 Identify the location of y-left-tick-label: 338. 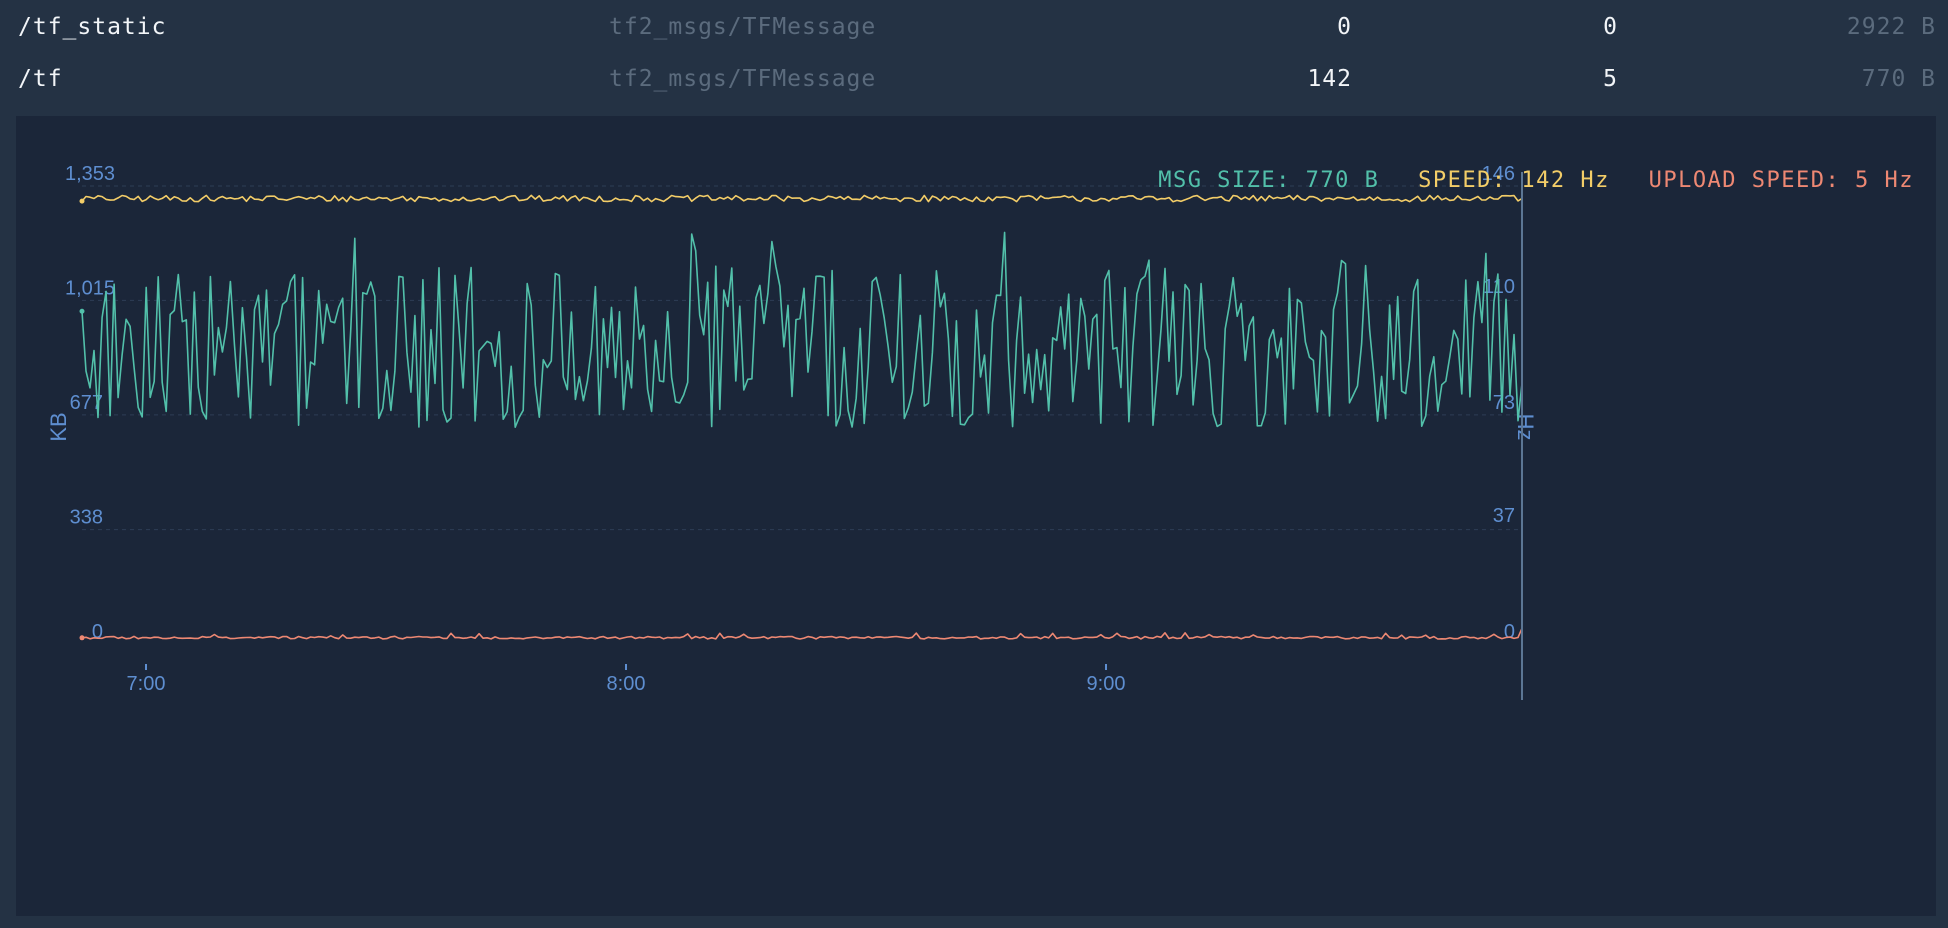
(86, 518).